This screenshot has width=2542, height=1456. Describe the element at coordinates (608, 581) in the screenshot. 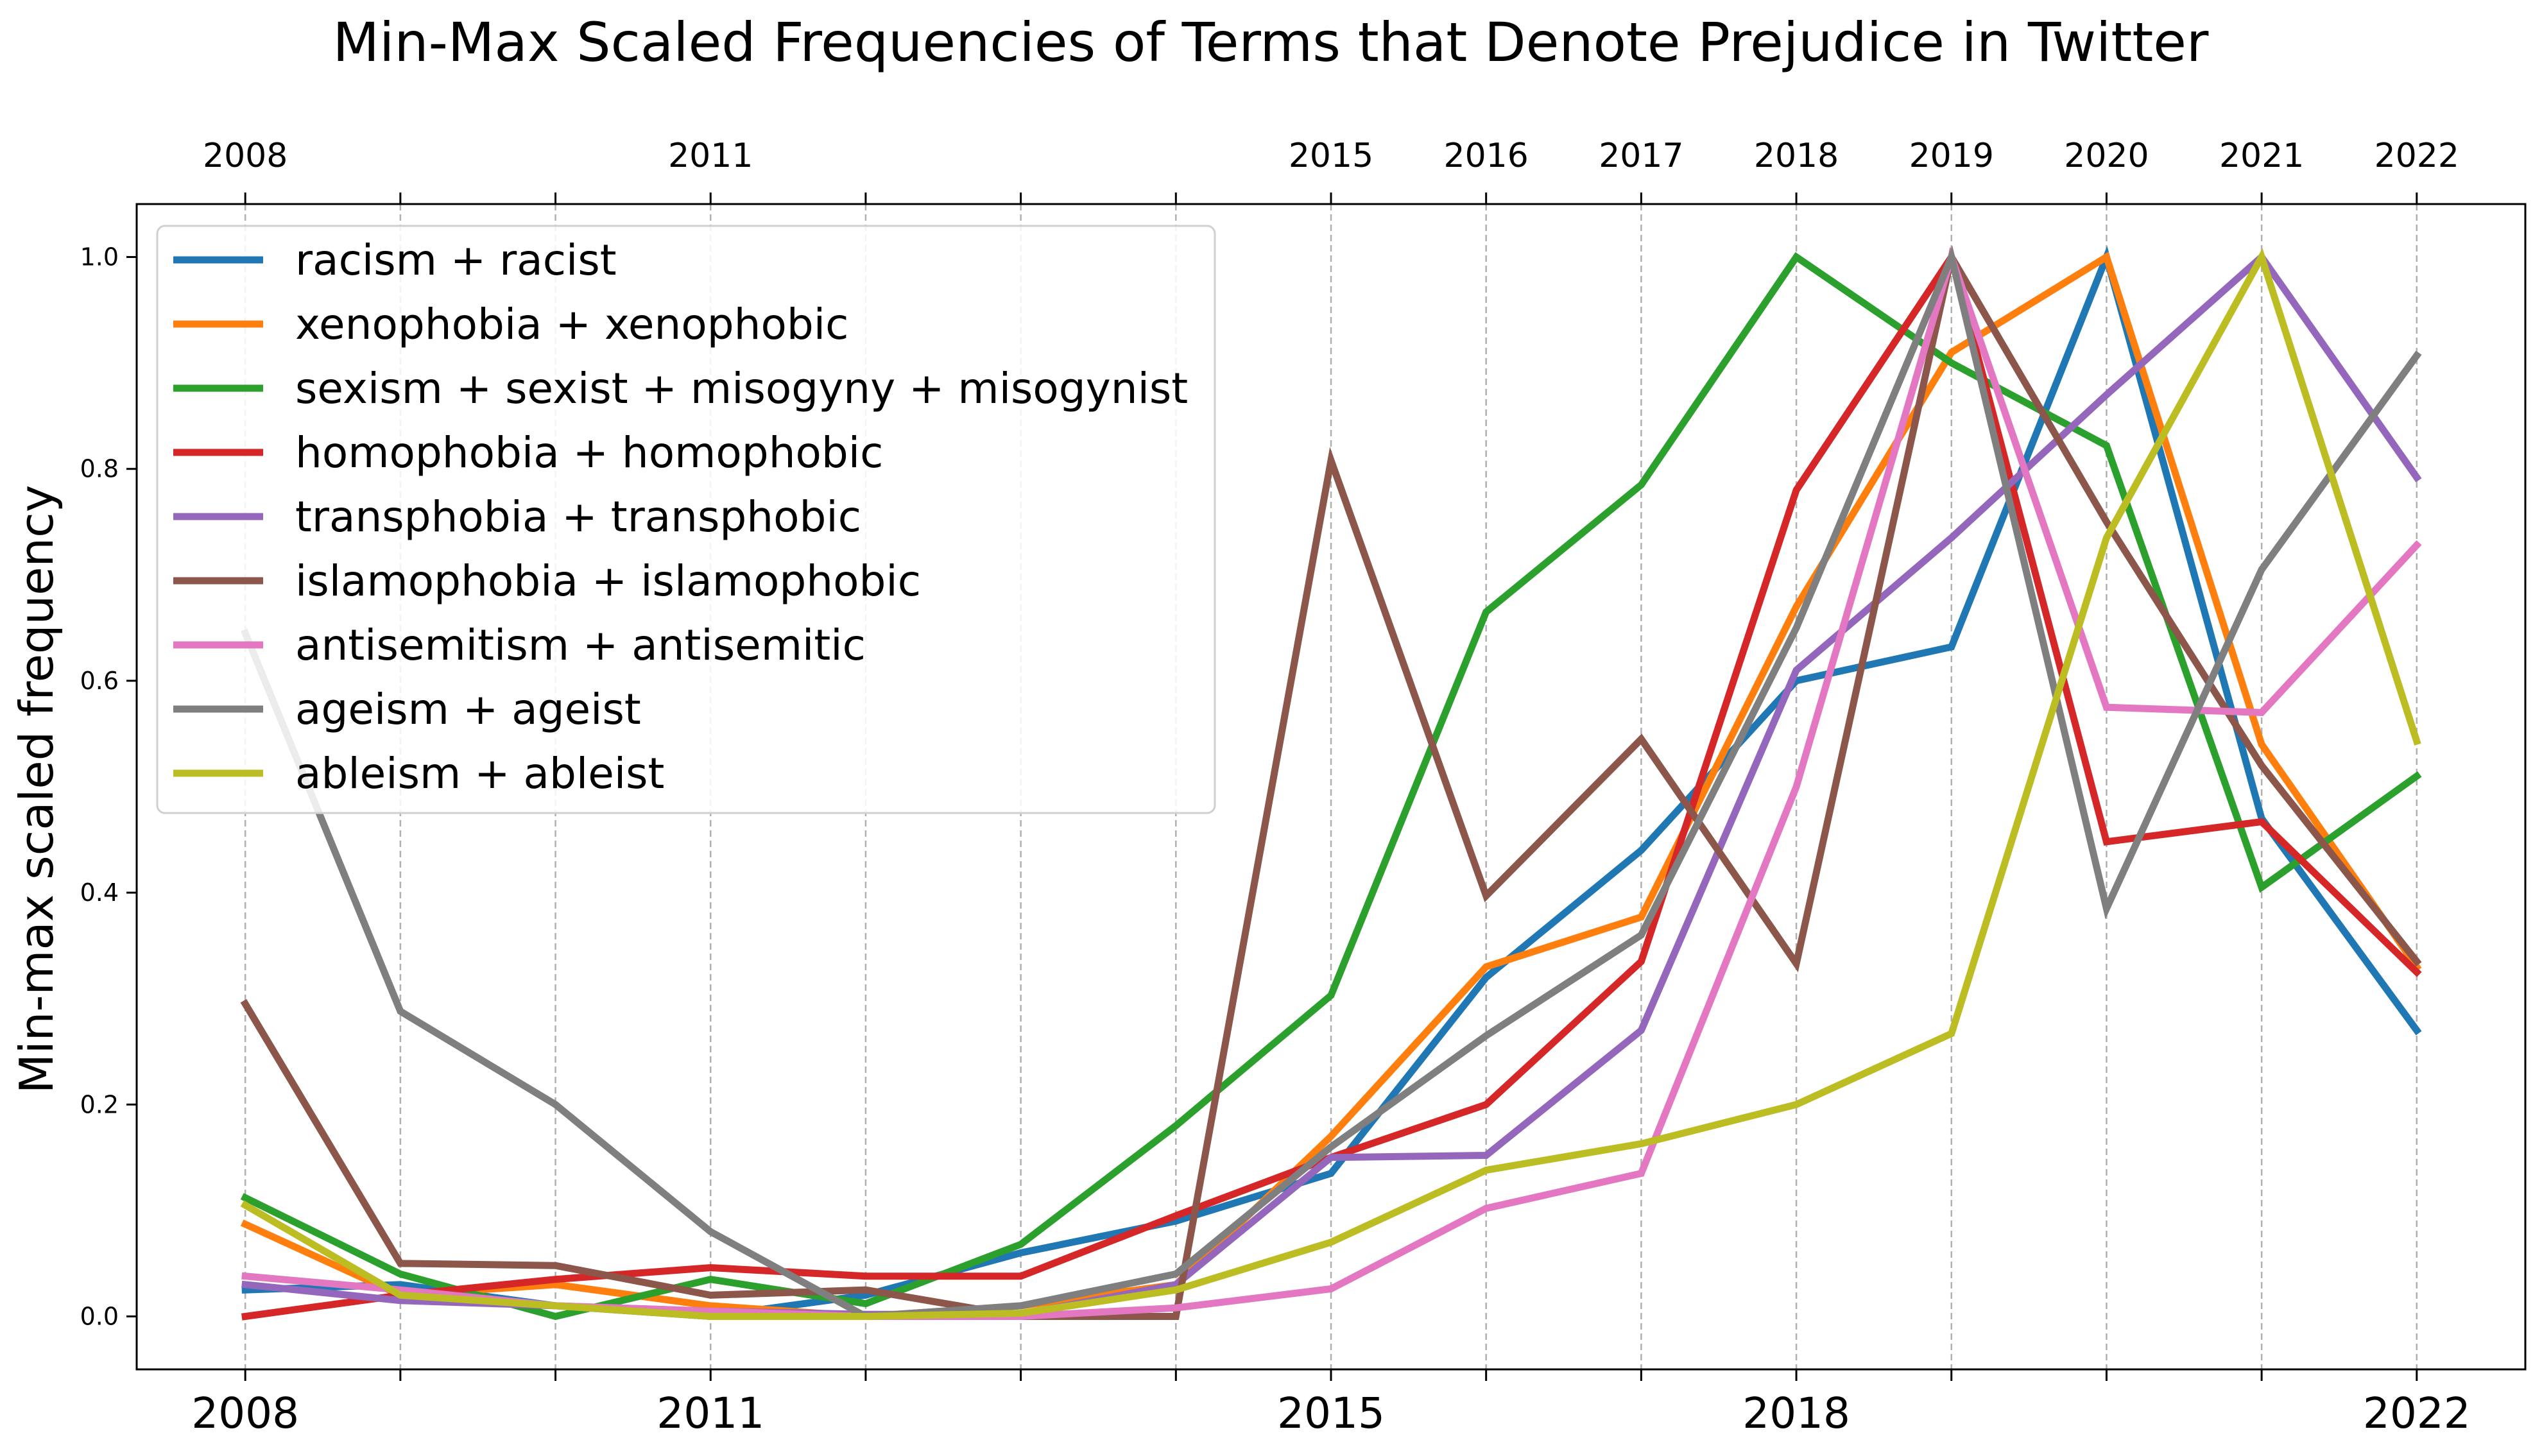

I see `legend-label: islamophobia + islamophobic` at that location.